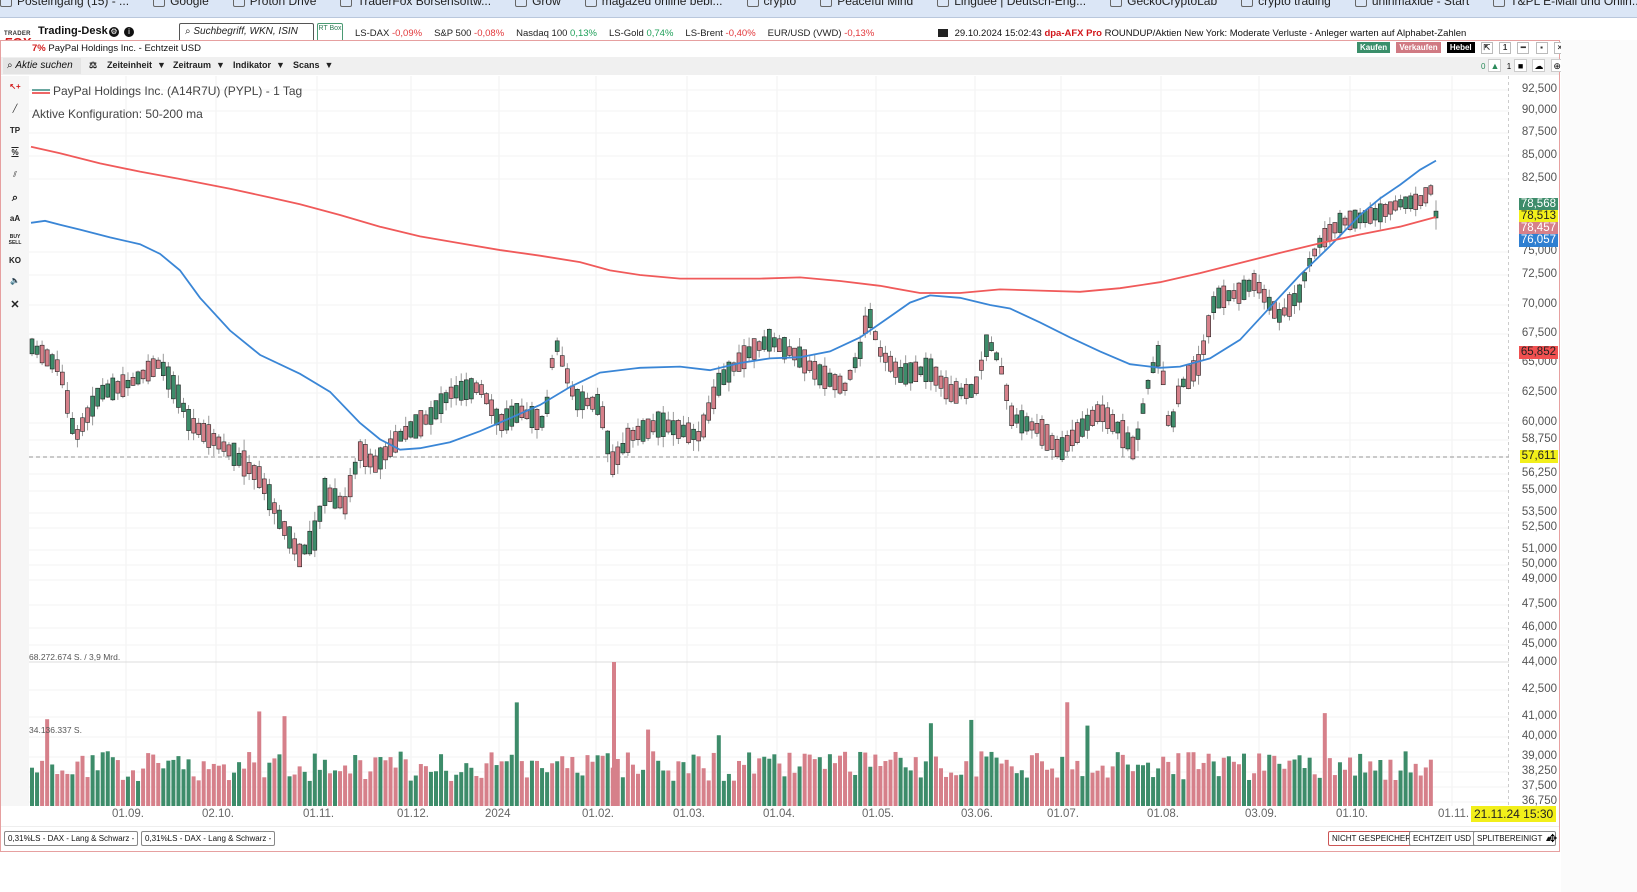  What do you see at coordinates (71, 838) in the screenshot?
I see `status-tab-1: 0,31%LS - DAX - Lang & Schwarz -` at bounding box center [71, 838].